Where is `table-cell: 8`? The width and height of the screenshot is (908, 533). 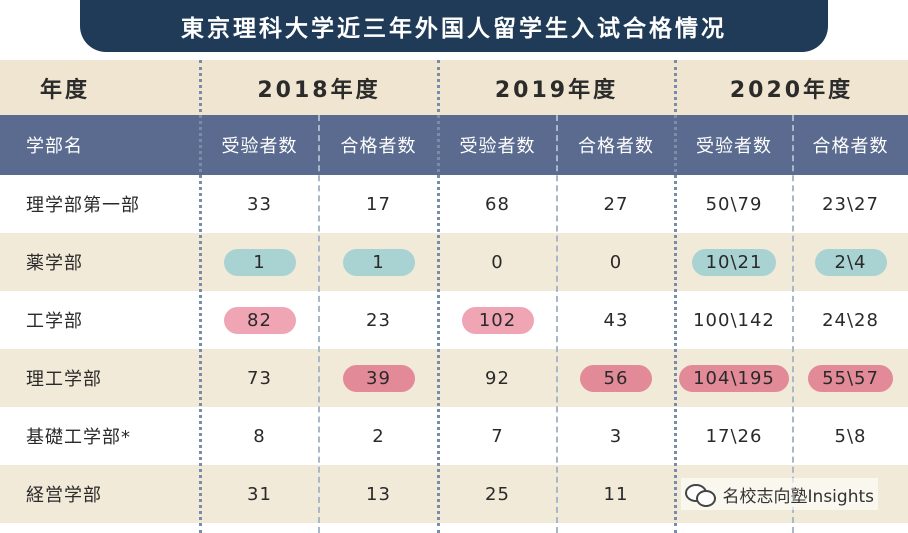
table-cell: 8 is located at coordinates (259, 436).